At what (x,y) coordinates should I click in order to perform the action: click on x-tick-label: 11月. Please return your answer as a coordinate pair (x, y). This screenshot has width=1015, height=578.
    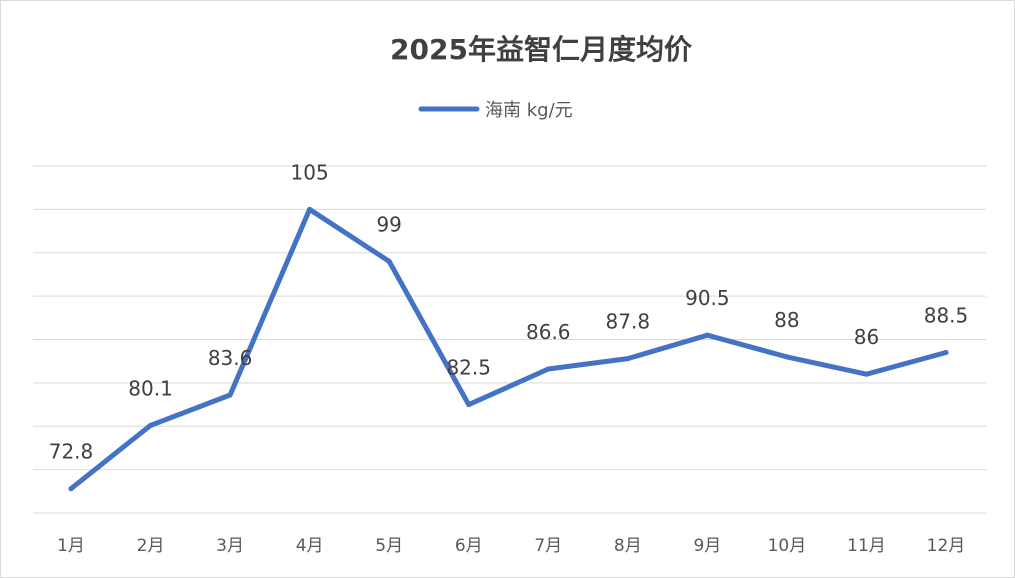
    Looking at the image, I should click on (866, 546).